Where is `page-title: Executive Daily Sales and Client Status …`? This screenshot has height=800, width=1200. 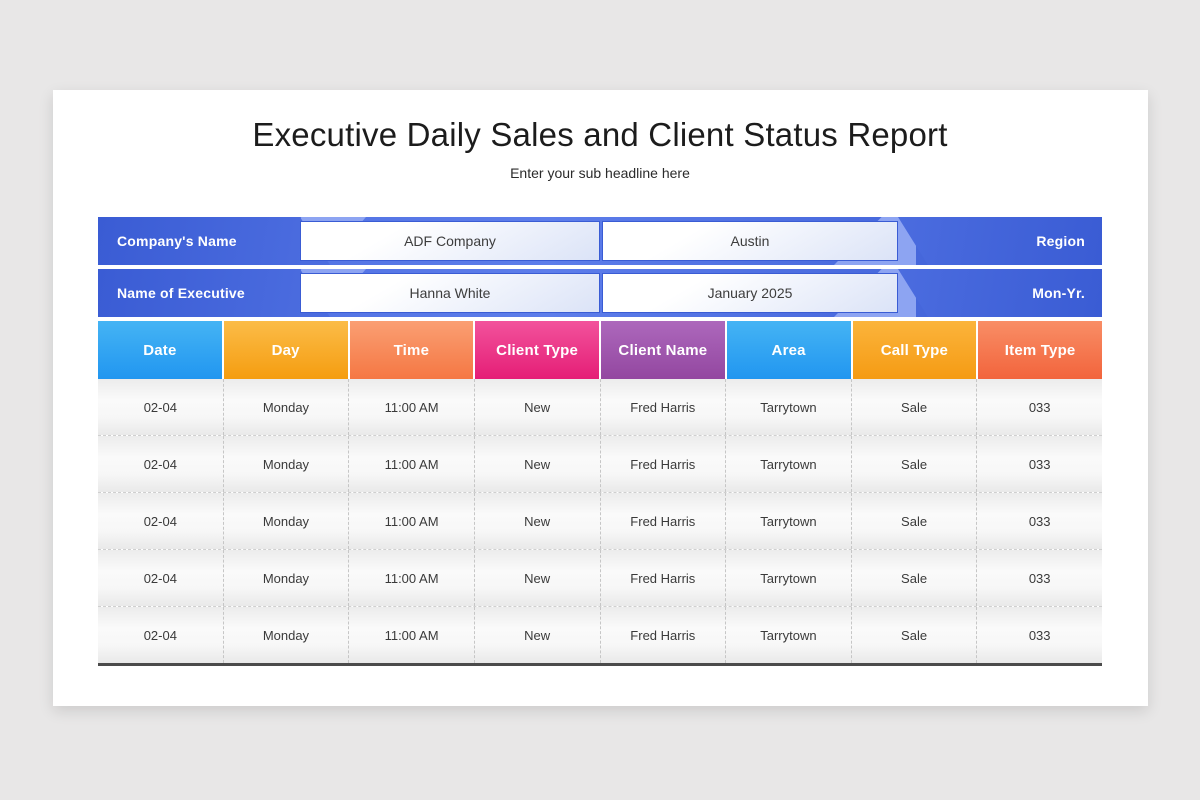
page-title: Executive Daily Sales and Client Status … is located at coordinates (600, 134).